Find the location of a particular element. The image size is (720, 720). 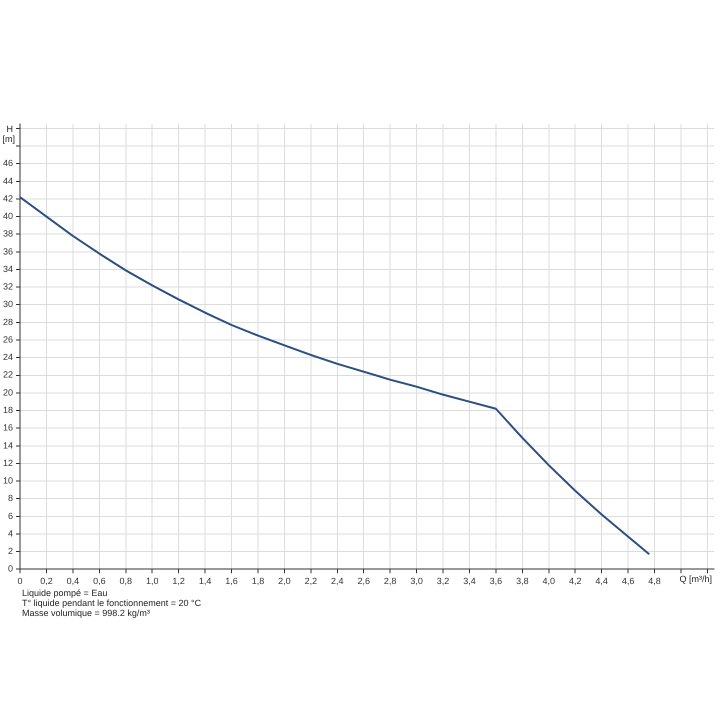

x-tick-label: 3,2 is located at coordinates (443, 581).